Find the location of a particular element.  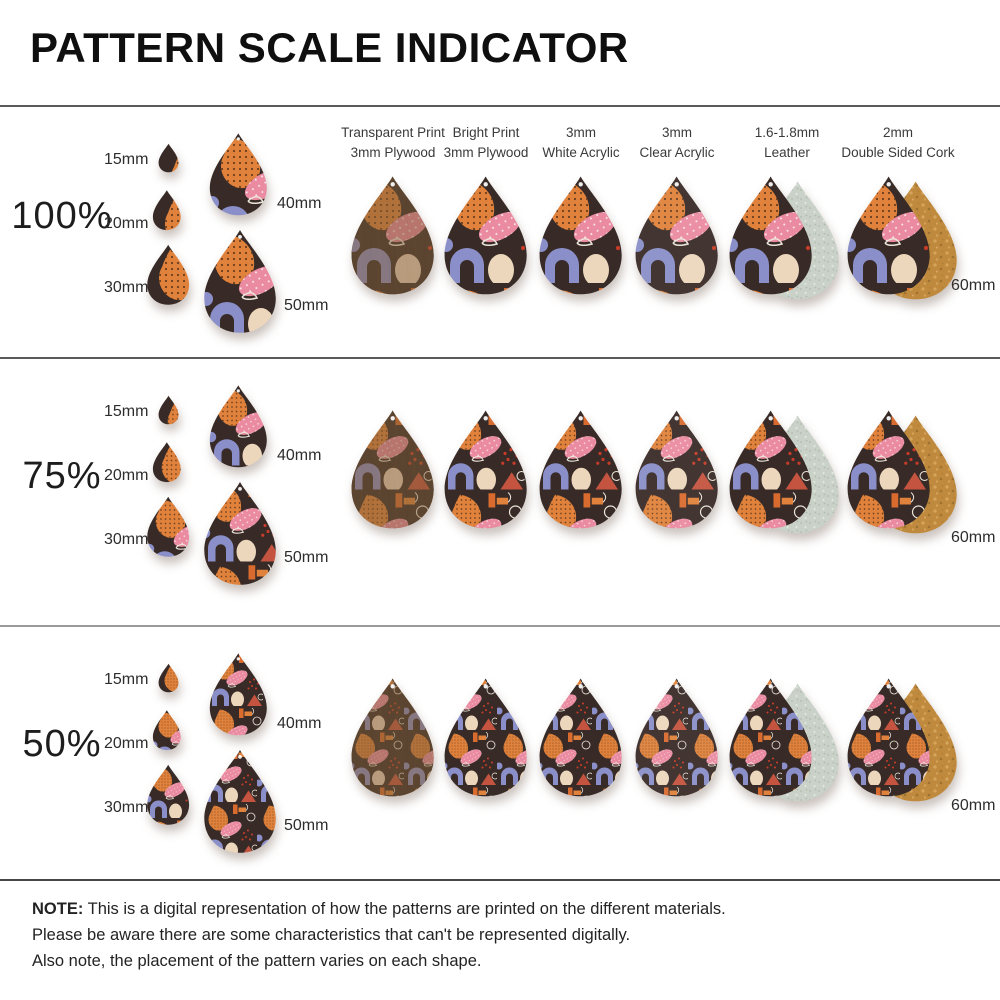

column-header-clear-acrylic: 3mm Clear Acrylic is located at coordinates (677, 142).